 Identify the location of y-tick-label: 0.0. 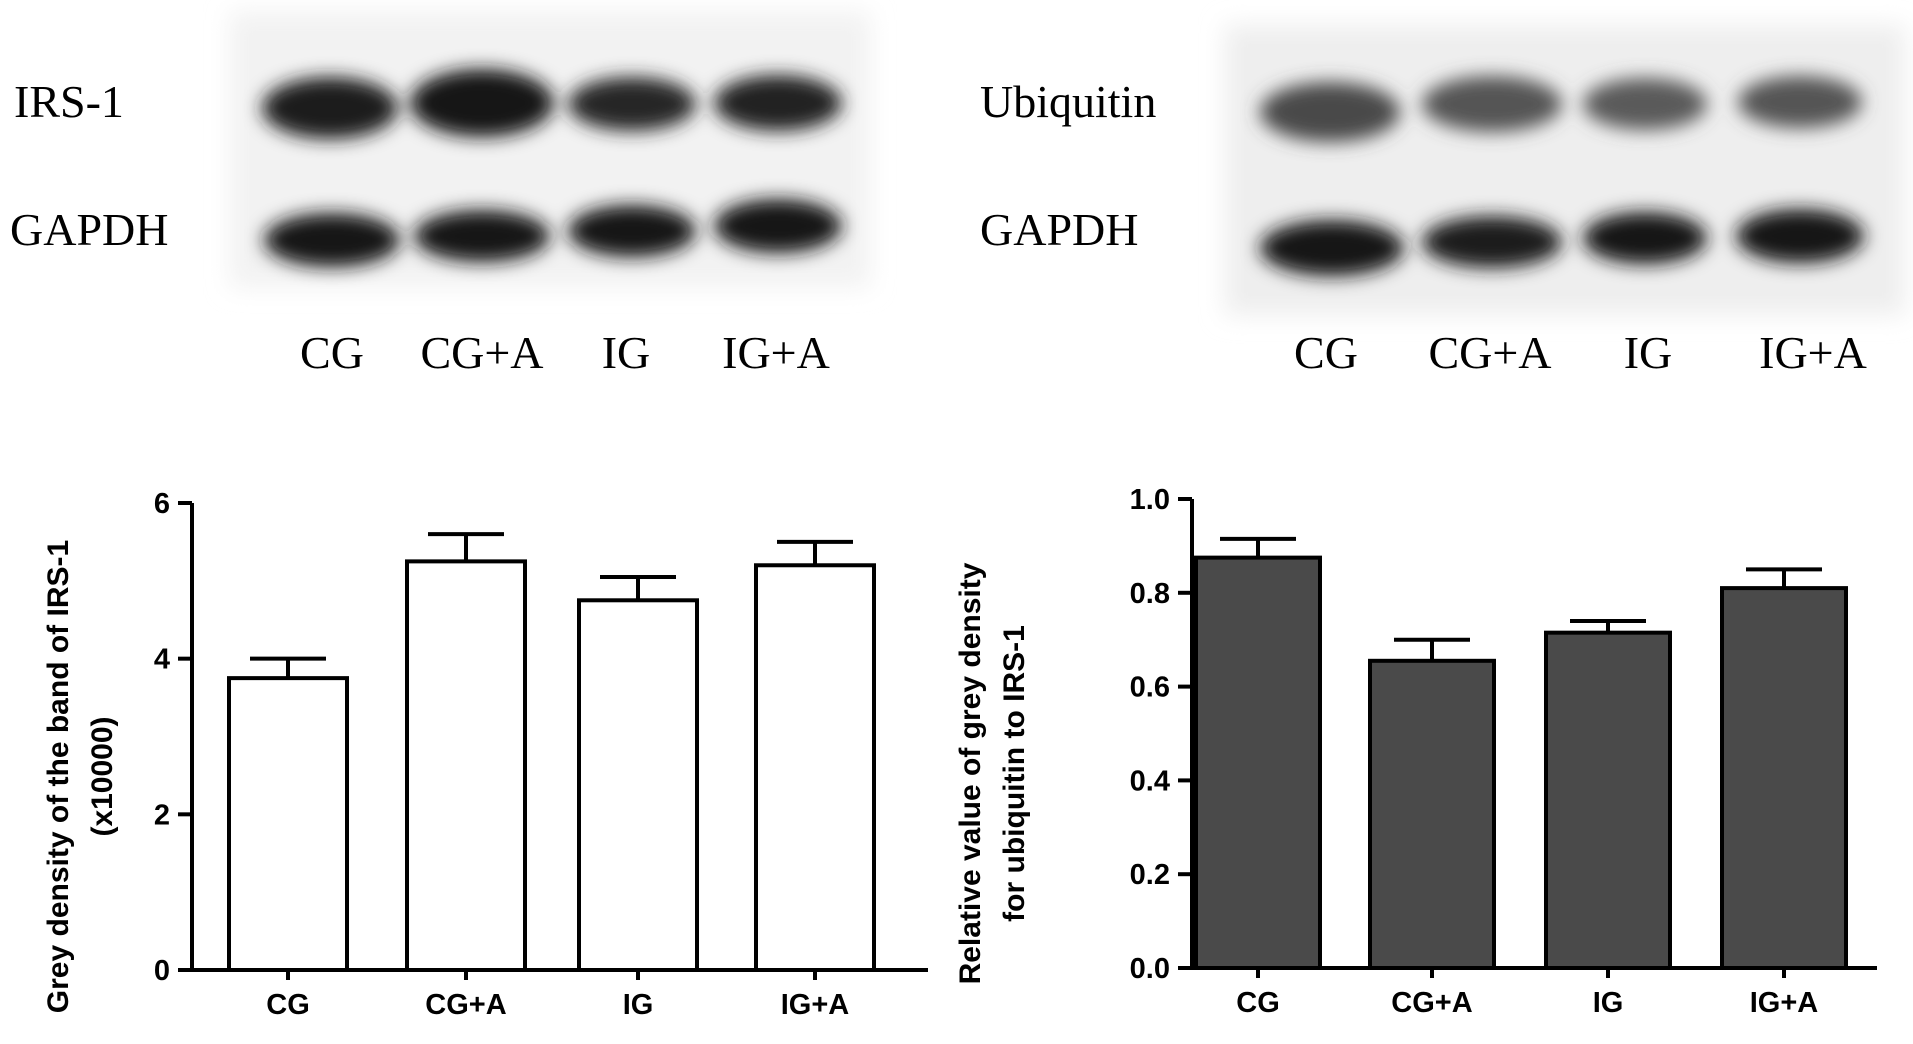
(1150, 969).